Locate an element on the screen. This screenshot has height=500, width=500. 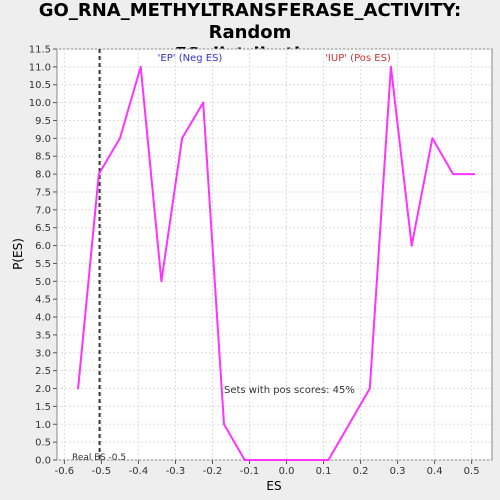
y-tick-label: 9.0 is located at coordinates (43, 139).